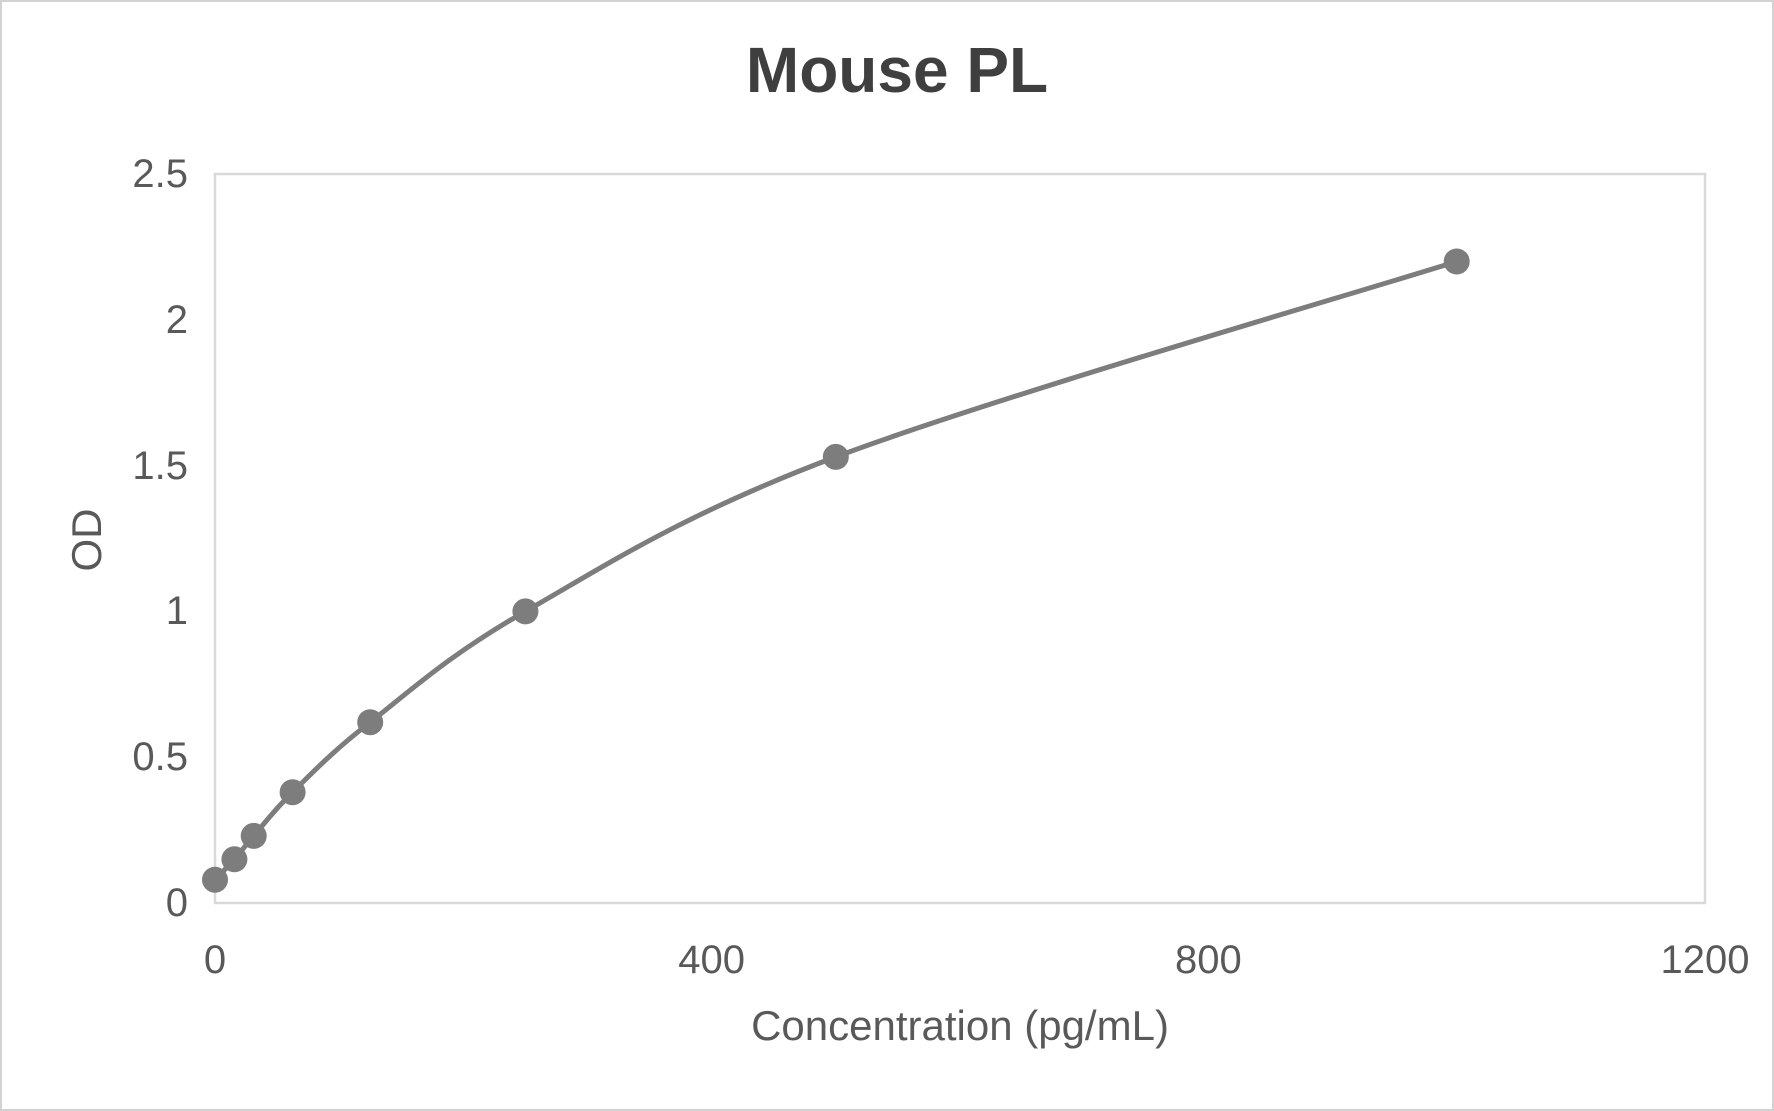 This screenshot has height=1111, width=1774. What do you see at coordinates (897, 70) in the screenshot?
I see `chart-title: Mouse PL` at bounding box center [897, 70].